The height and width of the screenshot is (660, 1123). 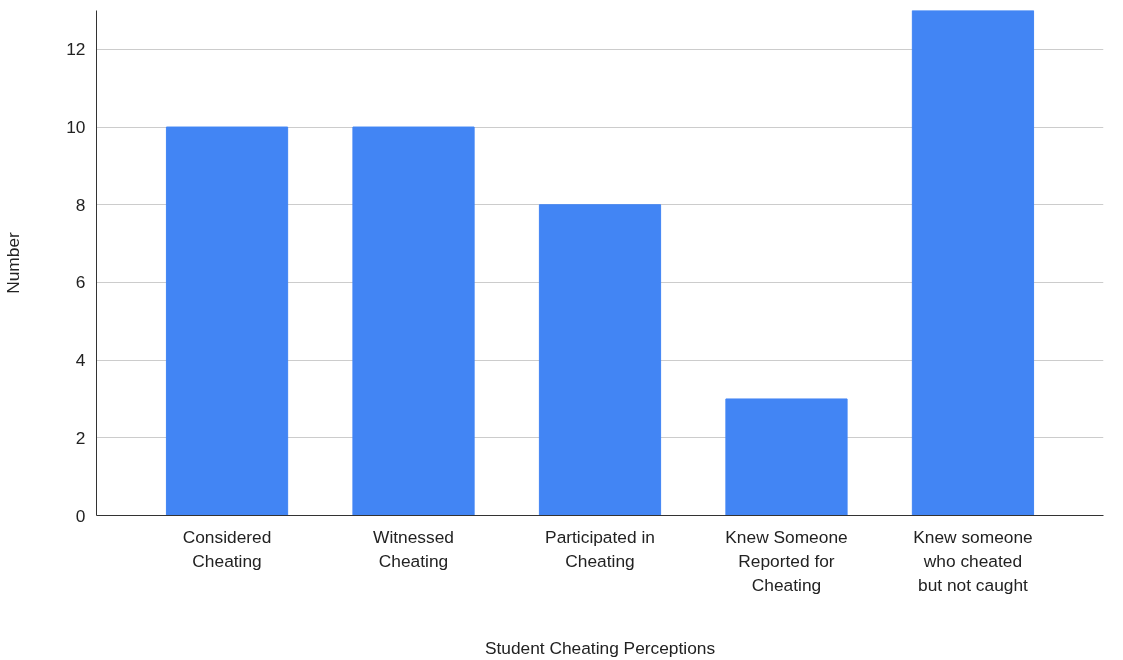 I want to click on y-tick-label: 12, so click(x=76, y=49).